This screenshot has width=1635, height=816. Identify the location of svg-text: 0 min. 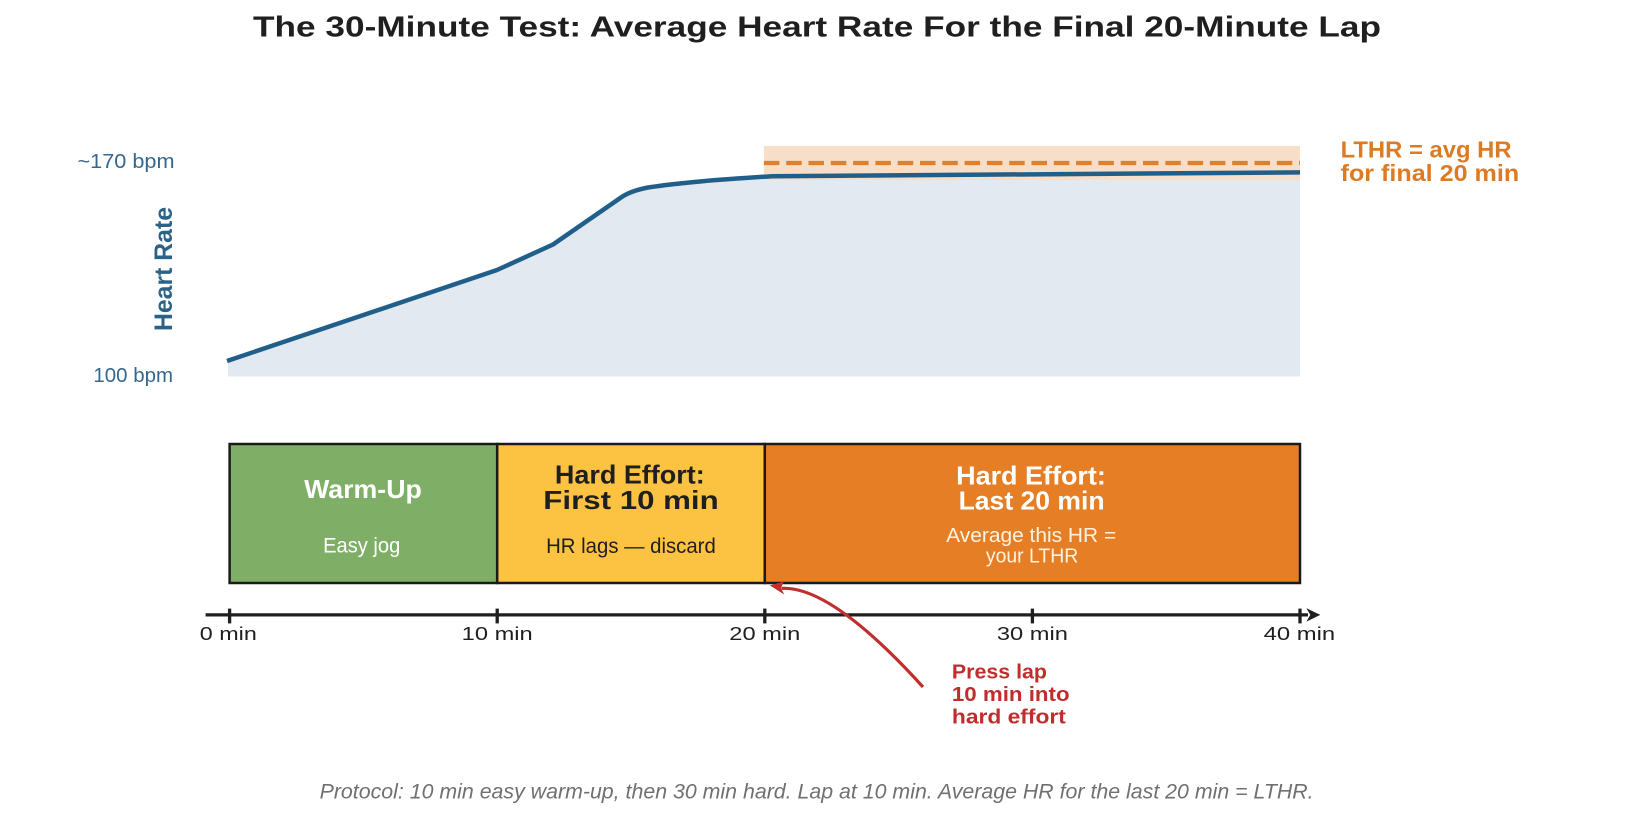
(228, 634).